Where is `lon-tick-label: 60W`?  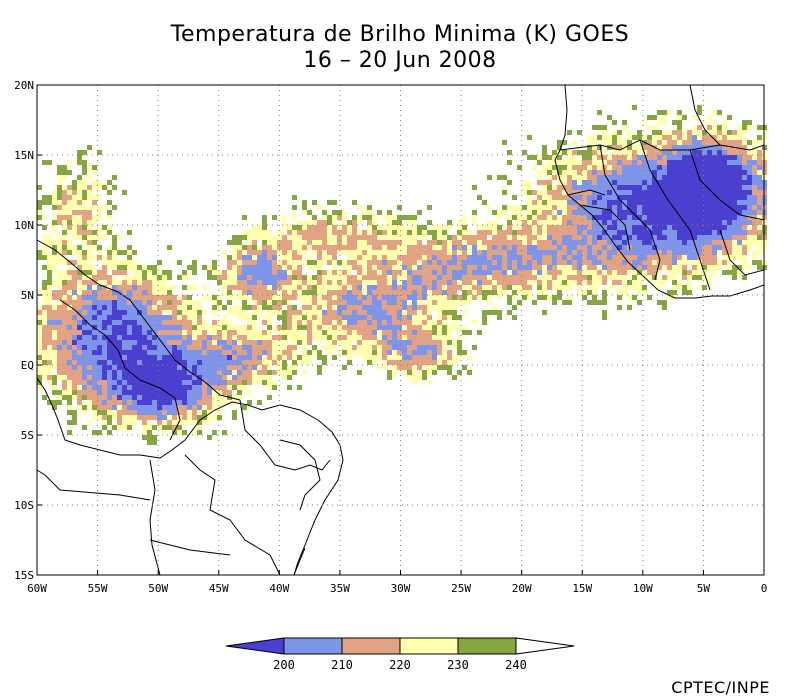
lon-tick-label: 60W is located at coordinates (37, 588).